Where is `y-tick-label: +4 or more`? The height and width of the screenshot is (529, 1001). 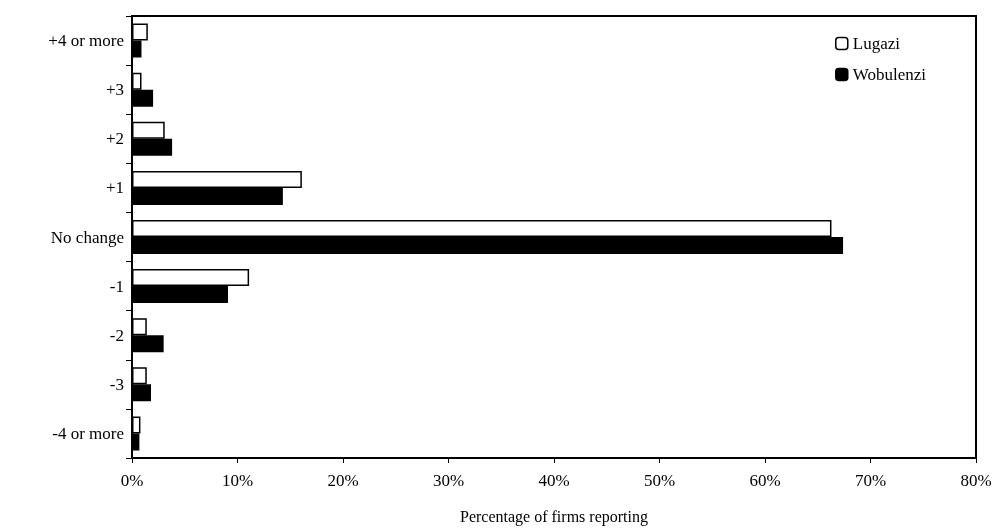
y-tick-label: +4 or more is located at coordinates (86, 41).